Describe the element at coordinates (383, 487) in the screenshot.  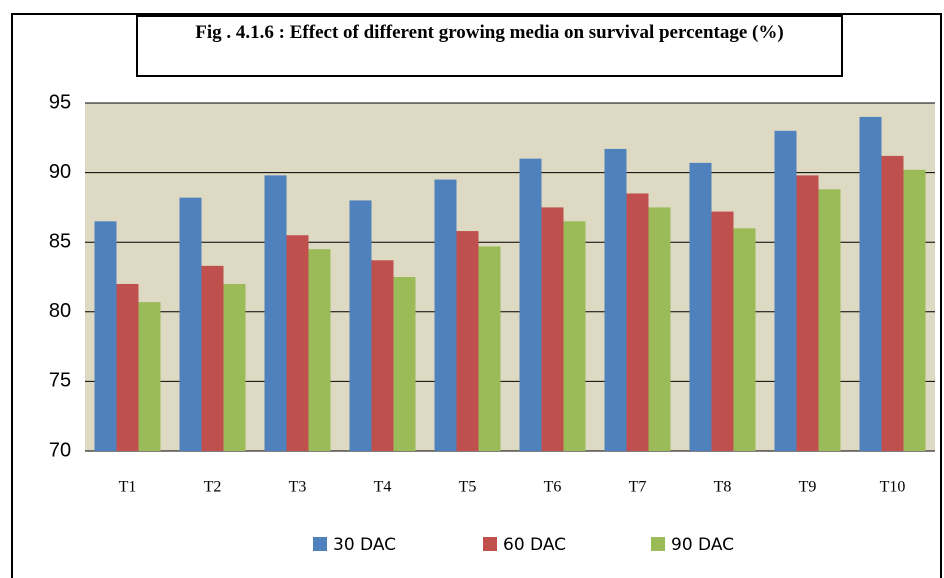
I see `x-tick-label: T4` at that location.